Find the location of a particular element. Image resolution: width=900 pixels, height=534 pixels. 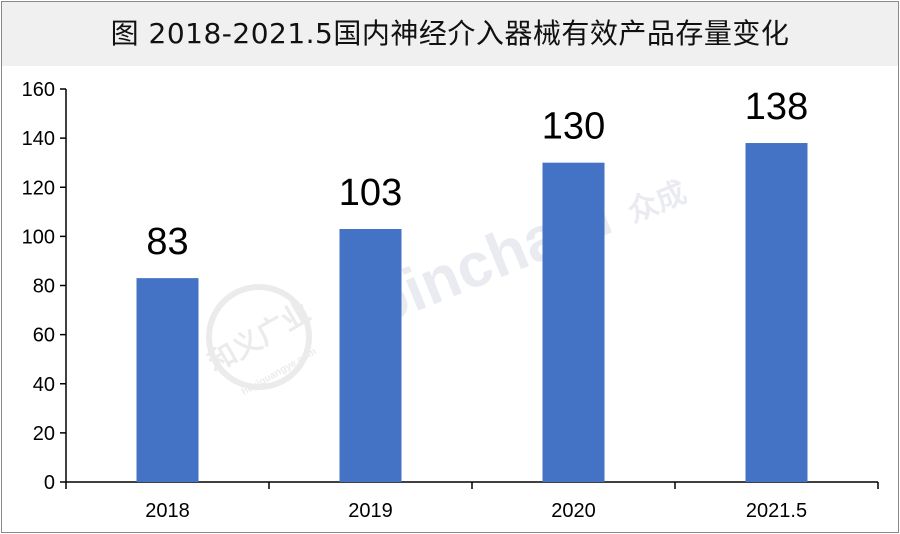

watermark-seal-icon: 和义广业 heyiguangye.com is located at coordinates (261, 341).